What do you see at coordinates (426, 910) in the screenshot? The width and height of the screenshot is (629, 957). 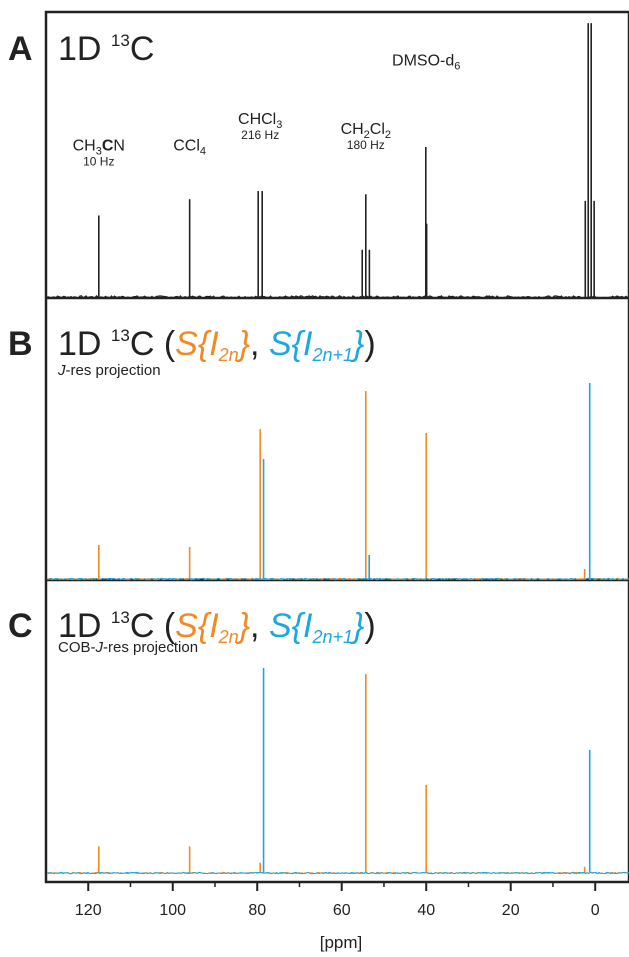 I see `x-tick-label-4: 40` at bounding box center [426, 910].